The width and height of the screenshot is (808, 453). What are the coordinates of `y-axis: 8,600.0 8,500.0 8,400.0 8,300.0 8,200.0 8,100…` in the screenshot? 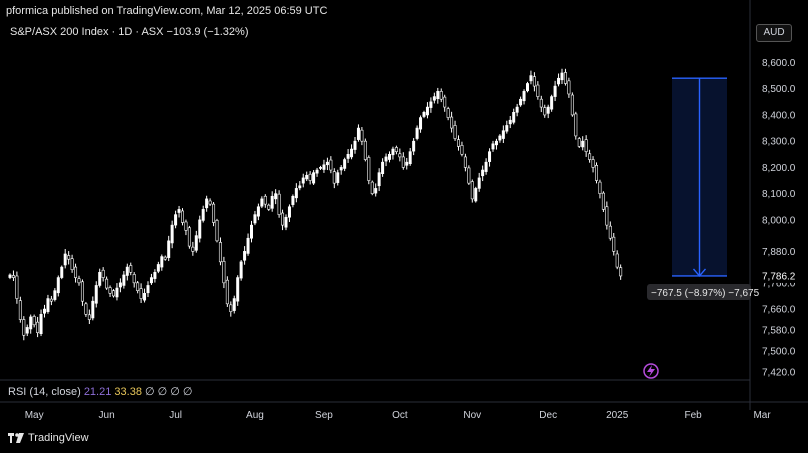 It's located at (779, 218).